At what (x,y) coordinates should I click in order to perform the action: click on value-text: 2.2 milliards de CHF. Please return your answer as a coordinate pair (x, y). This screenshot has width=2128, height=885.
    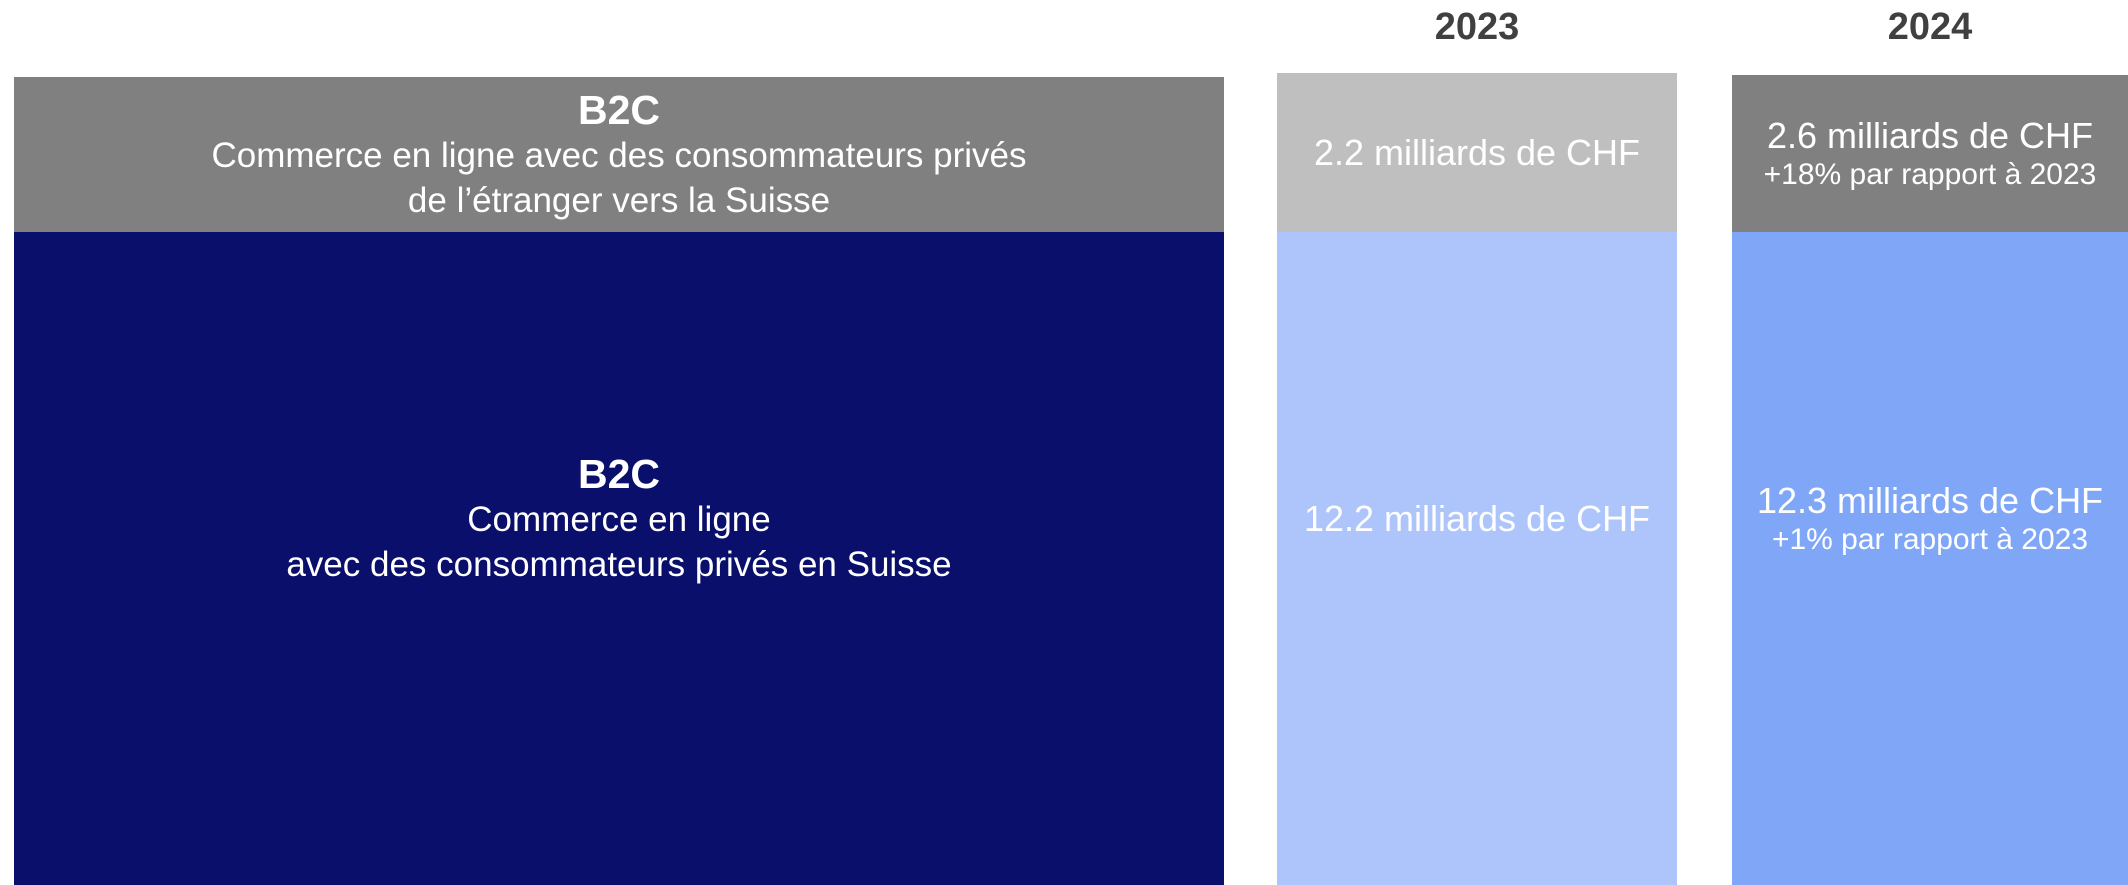
    Looking at the image, I should click on (1477, 152).